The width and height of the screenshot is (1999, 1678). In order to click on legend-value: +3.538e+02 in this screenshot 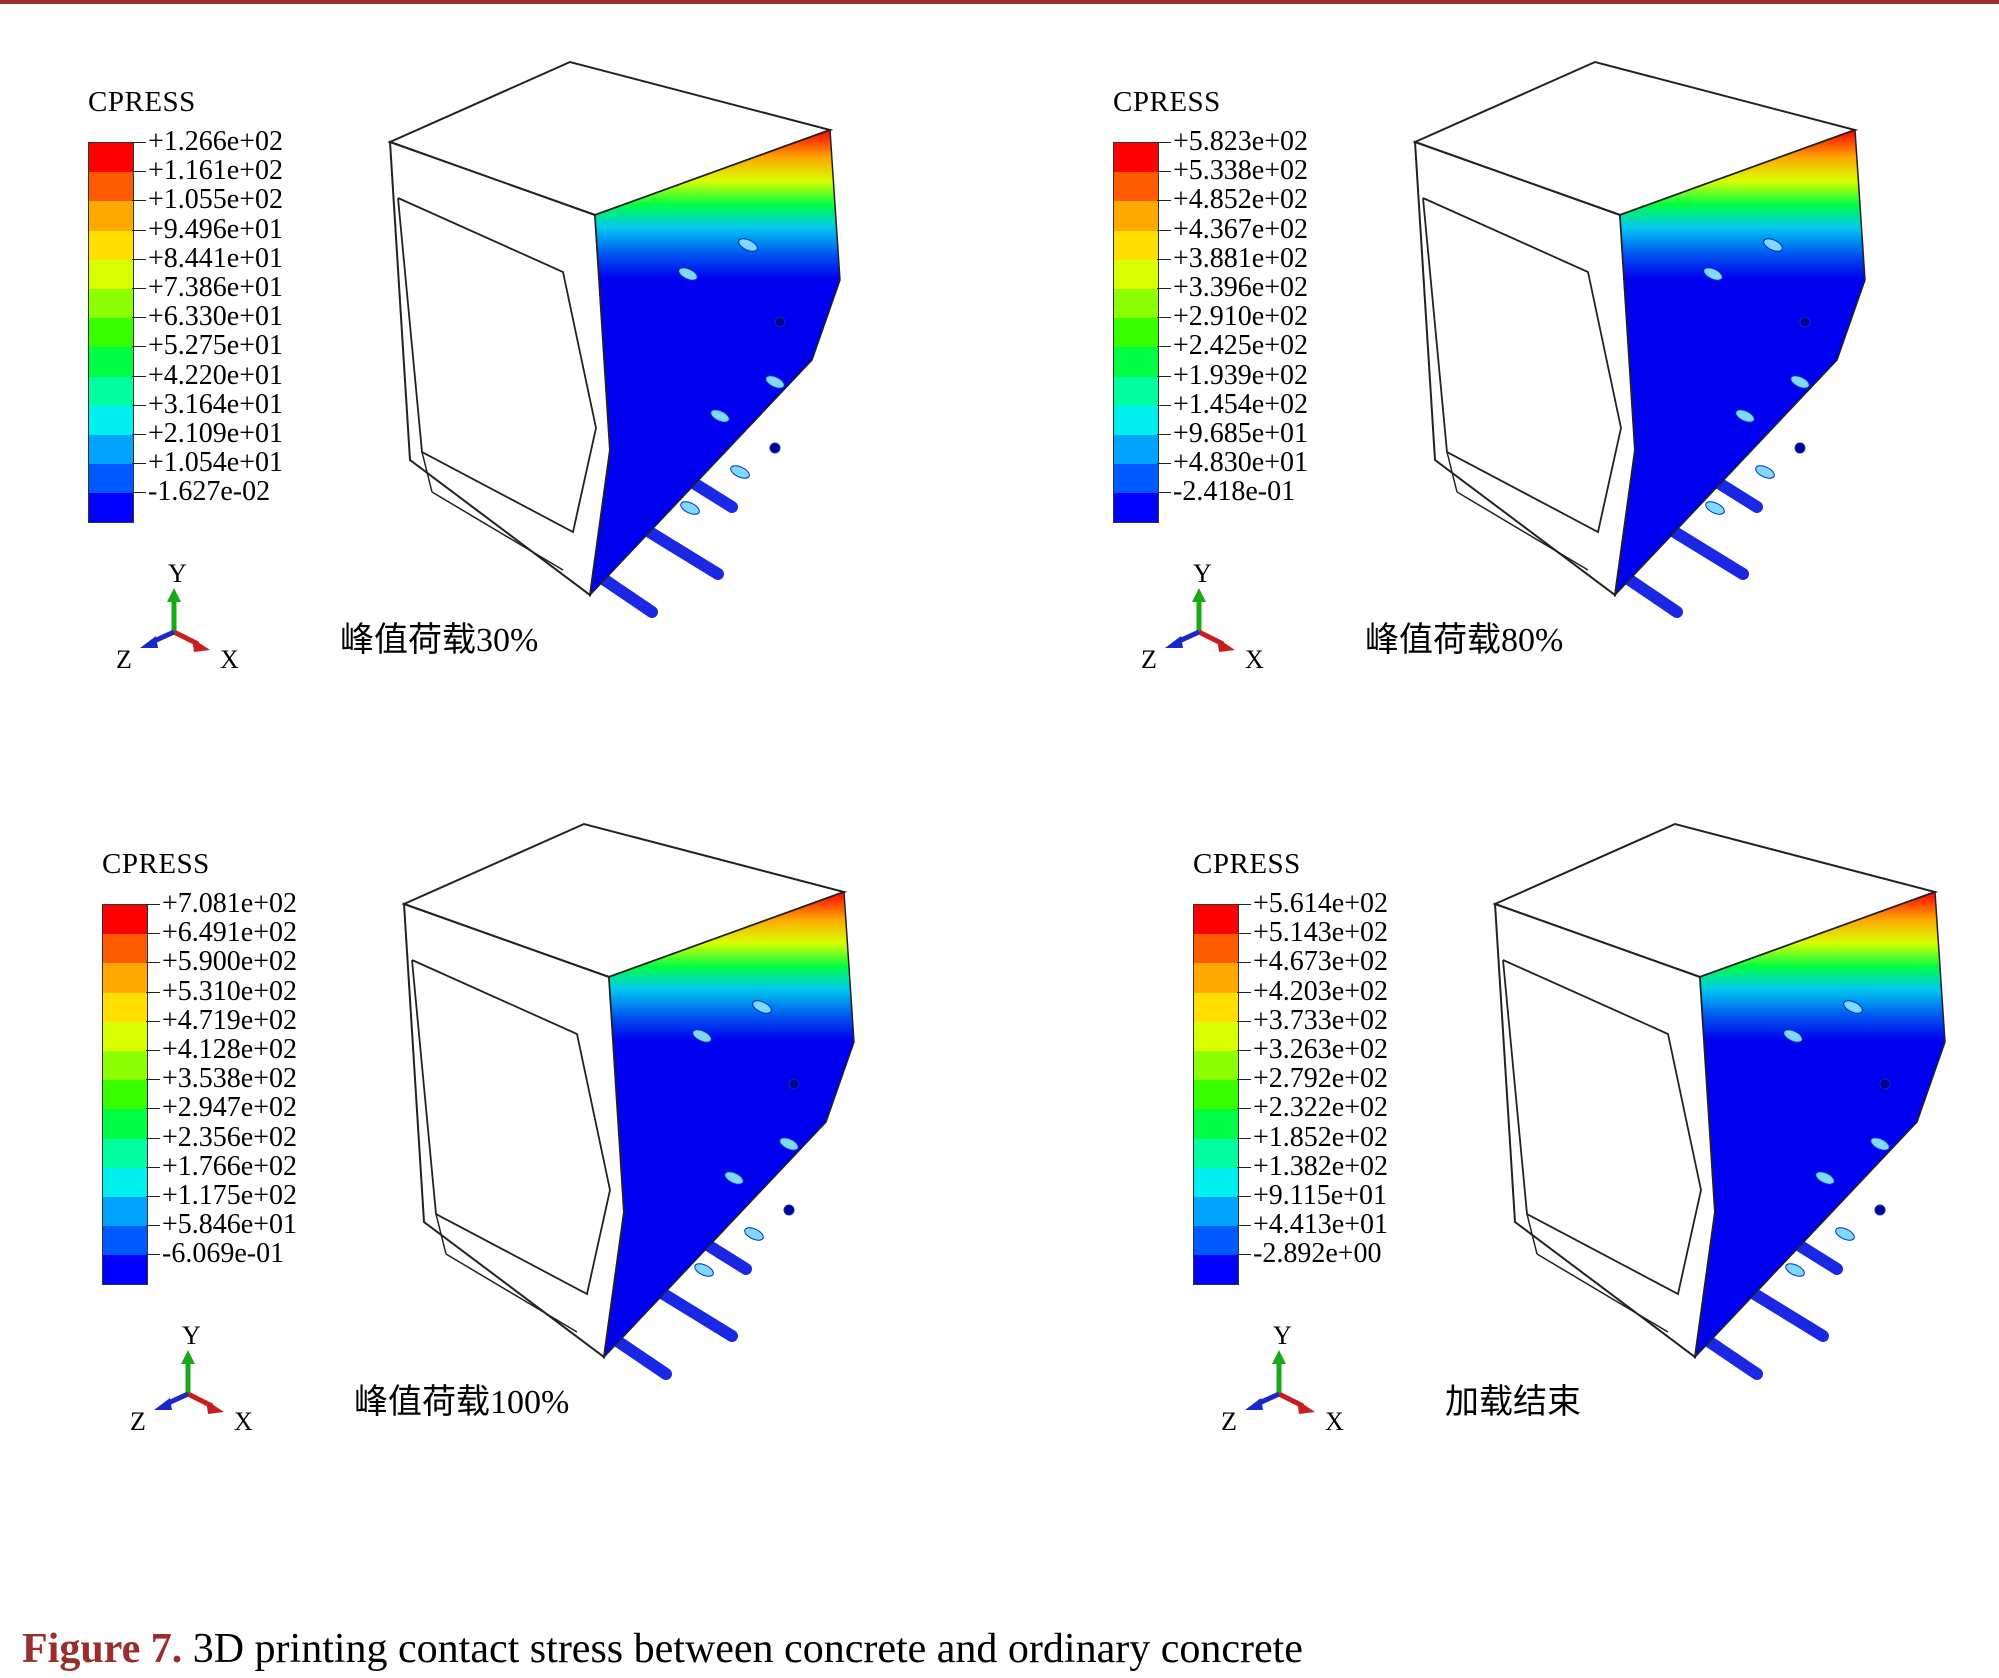, I will do `click(230, 1079)`.